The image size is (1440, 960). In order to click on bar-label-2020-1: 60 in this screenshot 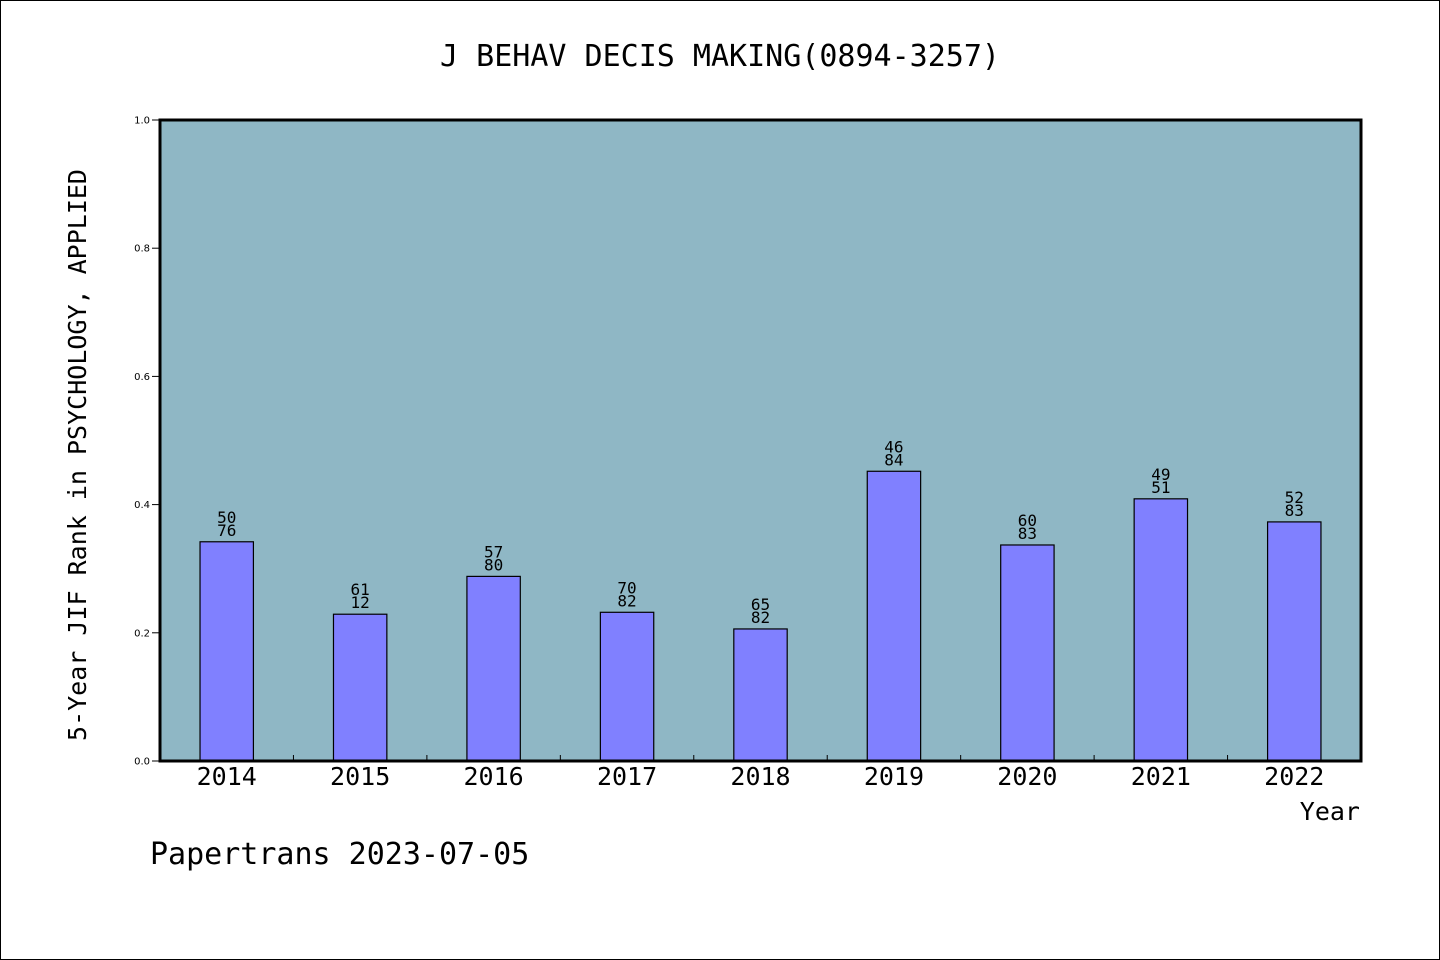, I will do `click(1027, 520)`.